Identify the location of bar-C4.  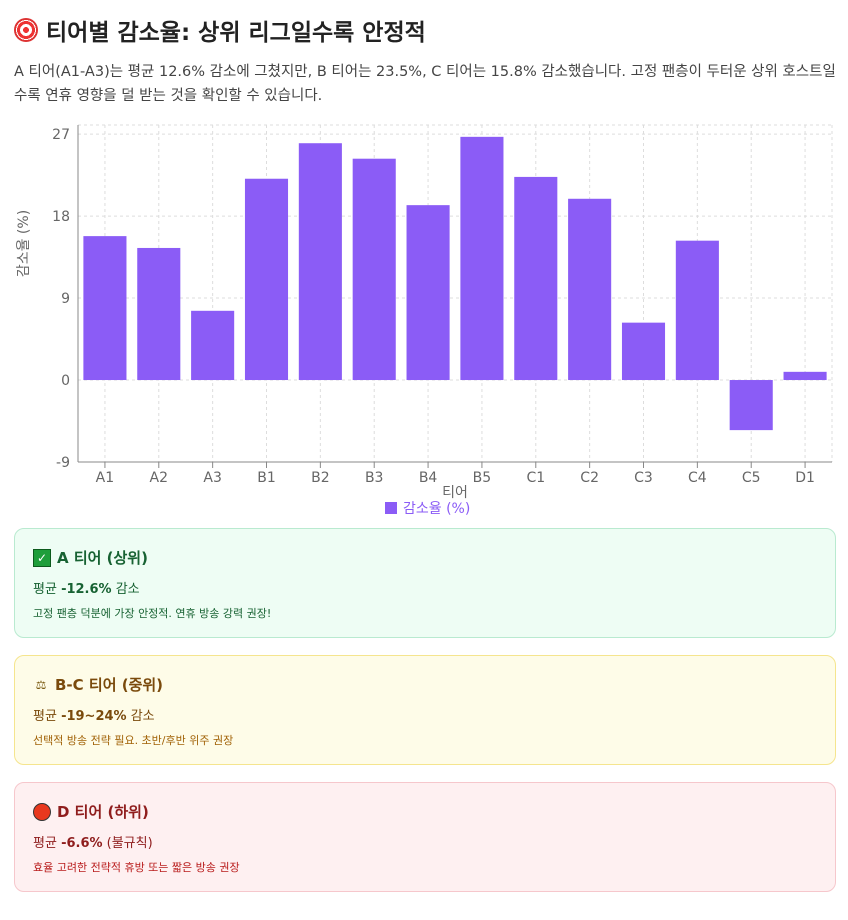
(697, 310).